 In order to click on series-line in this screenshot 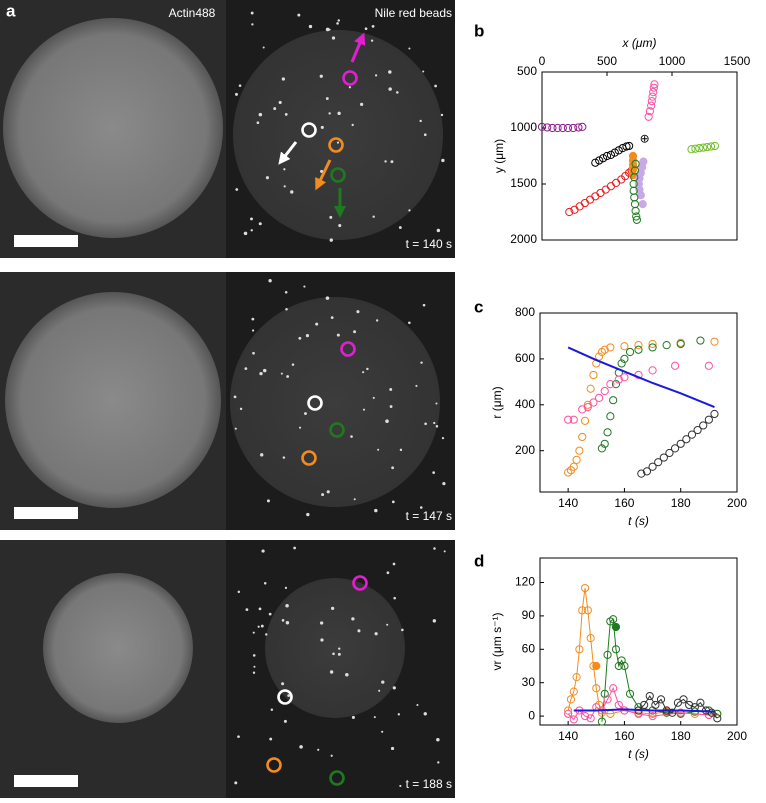, I will do `click(642, 651)`.